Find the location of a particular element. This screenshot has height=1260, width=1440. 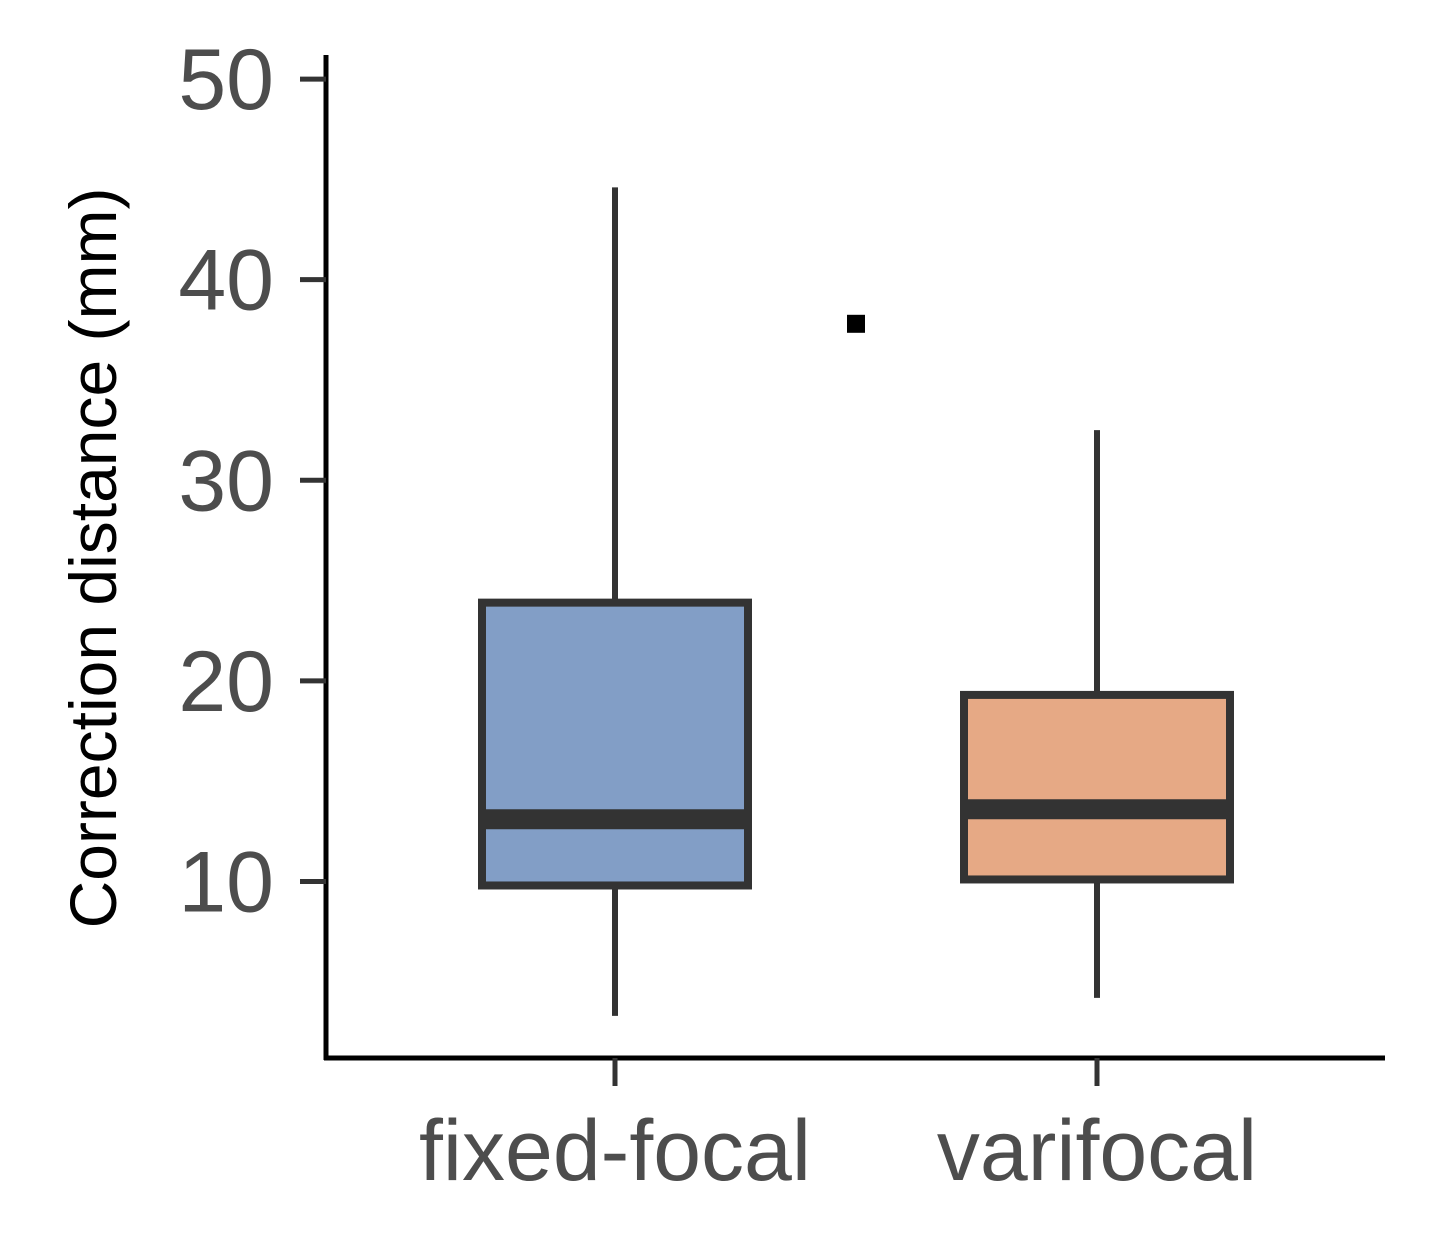

box-group-fixed-focal is located at coordinates (615, 601).